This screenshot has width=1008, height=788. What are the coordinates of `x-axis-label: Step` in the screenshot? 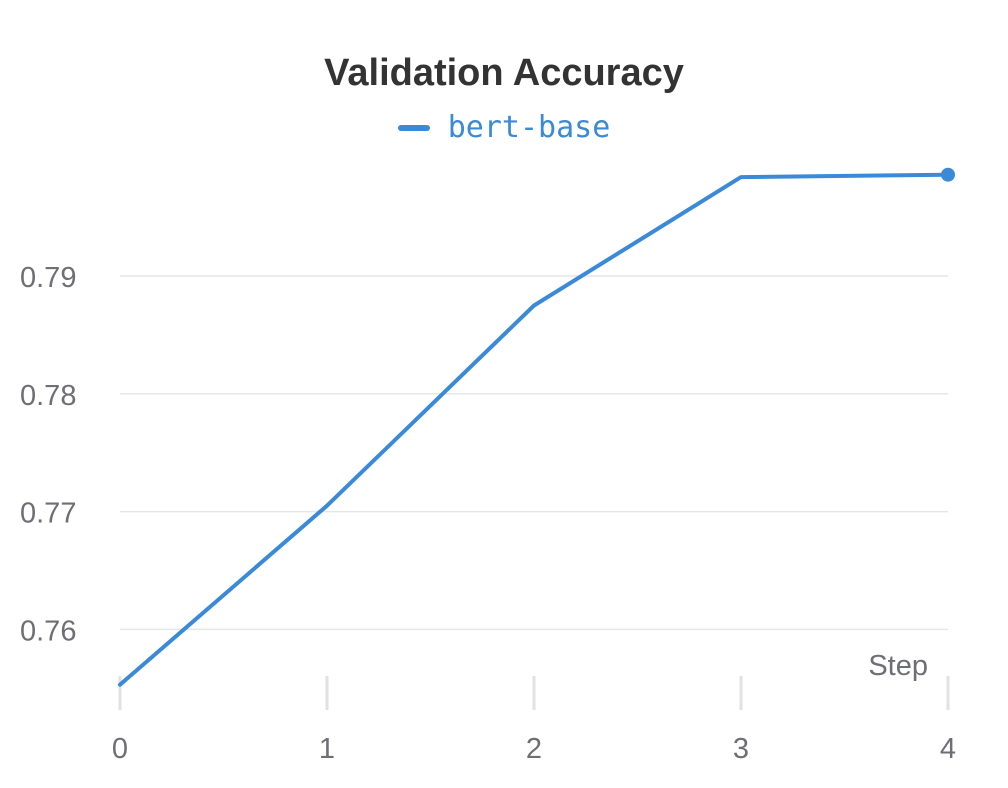 It's located at (898, 666).